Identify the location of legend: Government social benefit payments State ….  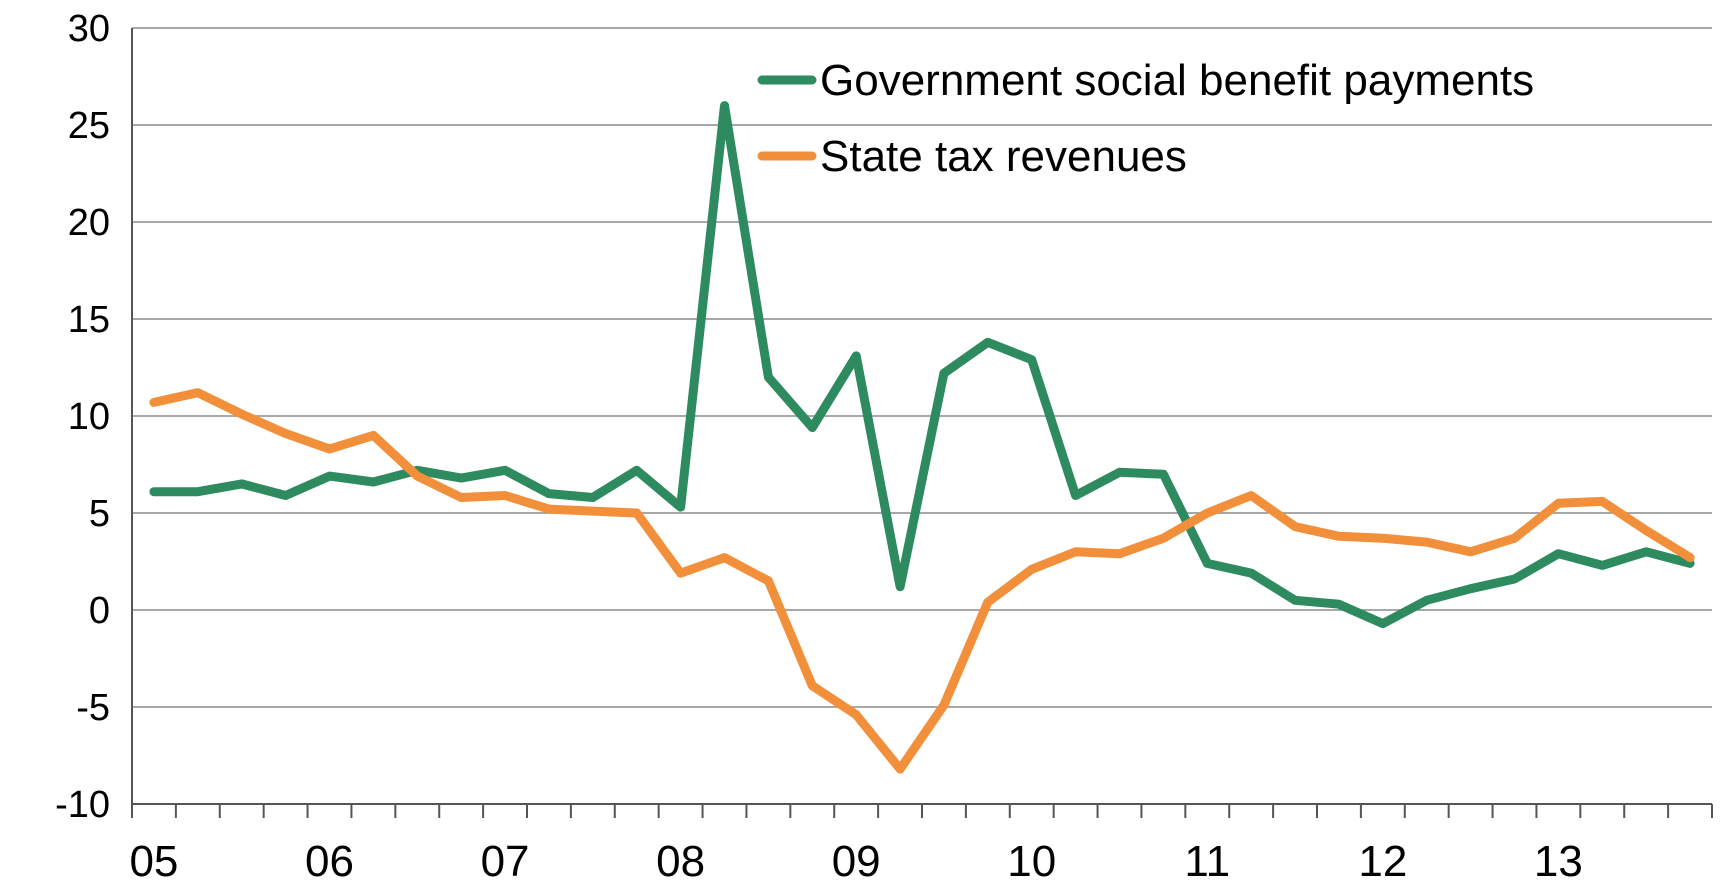
(1145, 118).